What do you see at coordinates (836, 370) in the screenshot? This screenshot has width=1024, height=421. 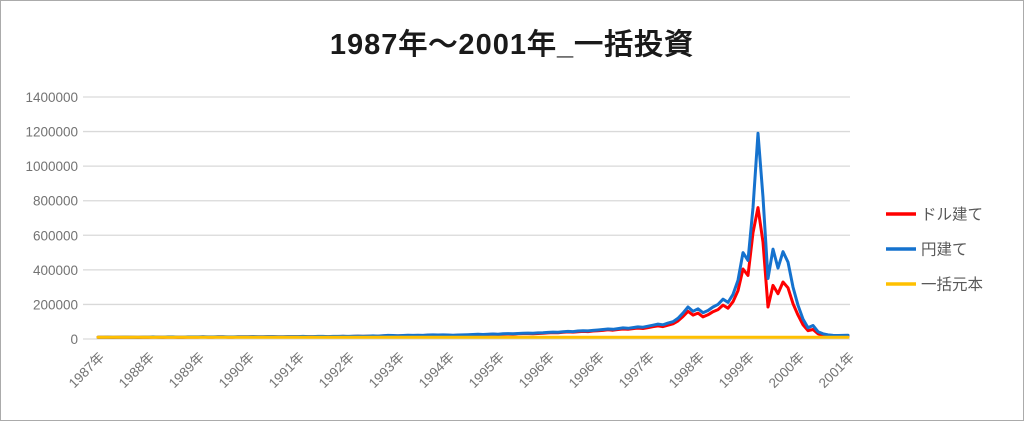 I see `x-axis-tick-label: 2001年` at bounding box center [836, 370].